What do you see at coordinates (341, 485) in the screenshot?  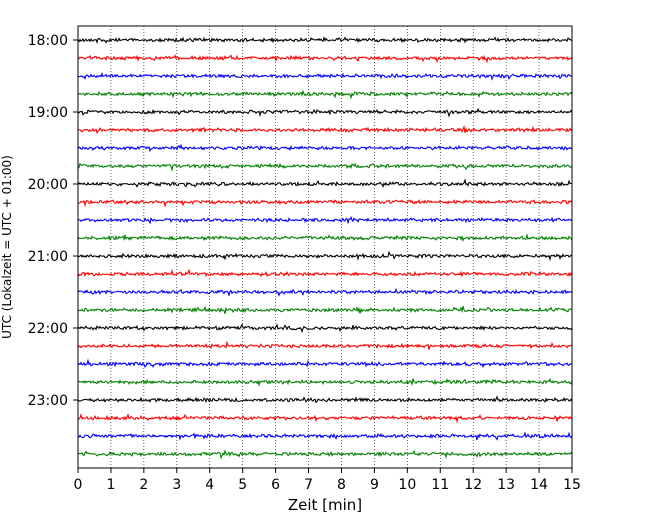 I see `x-tick-label: 8` at bounding box center [341, 485].